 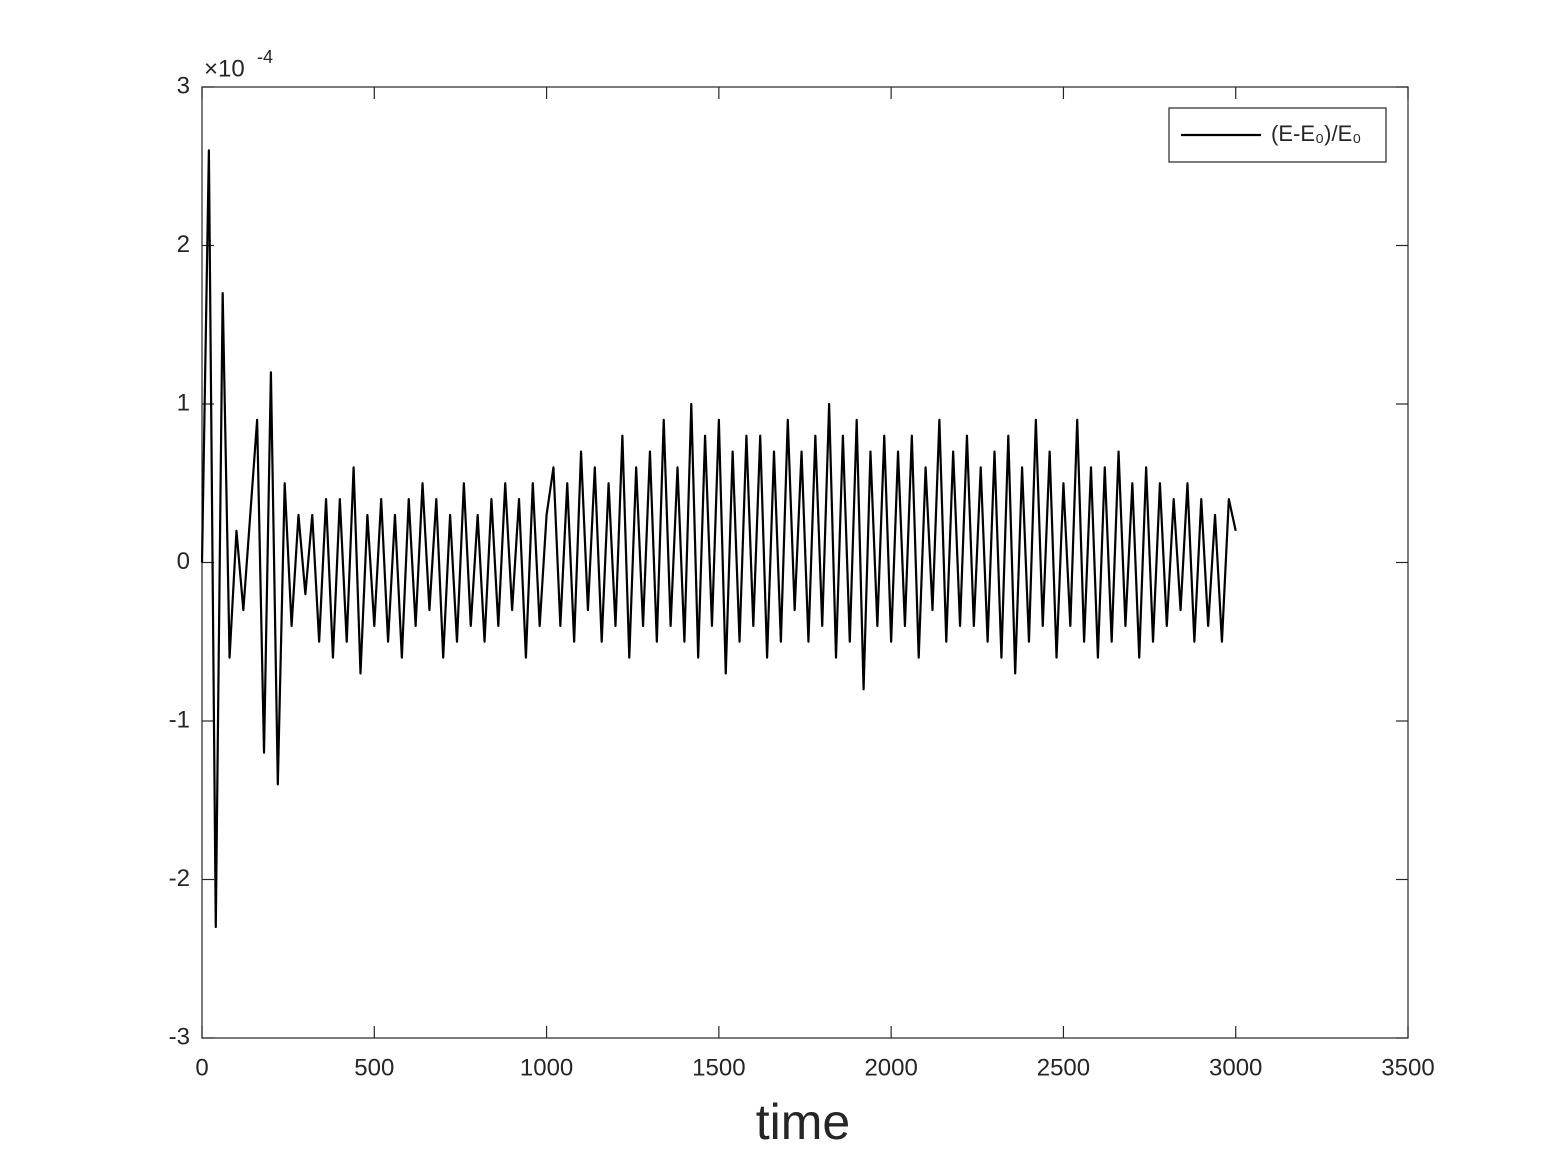 What do you see at coordinates (374, 1067) in the screenshot?
I see `x-tick-label: 500` at bounding box center [374, 1067].